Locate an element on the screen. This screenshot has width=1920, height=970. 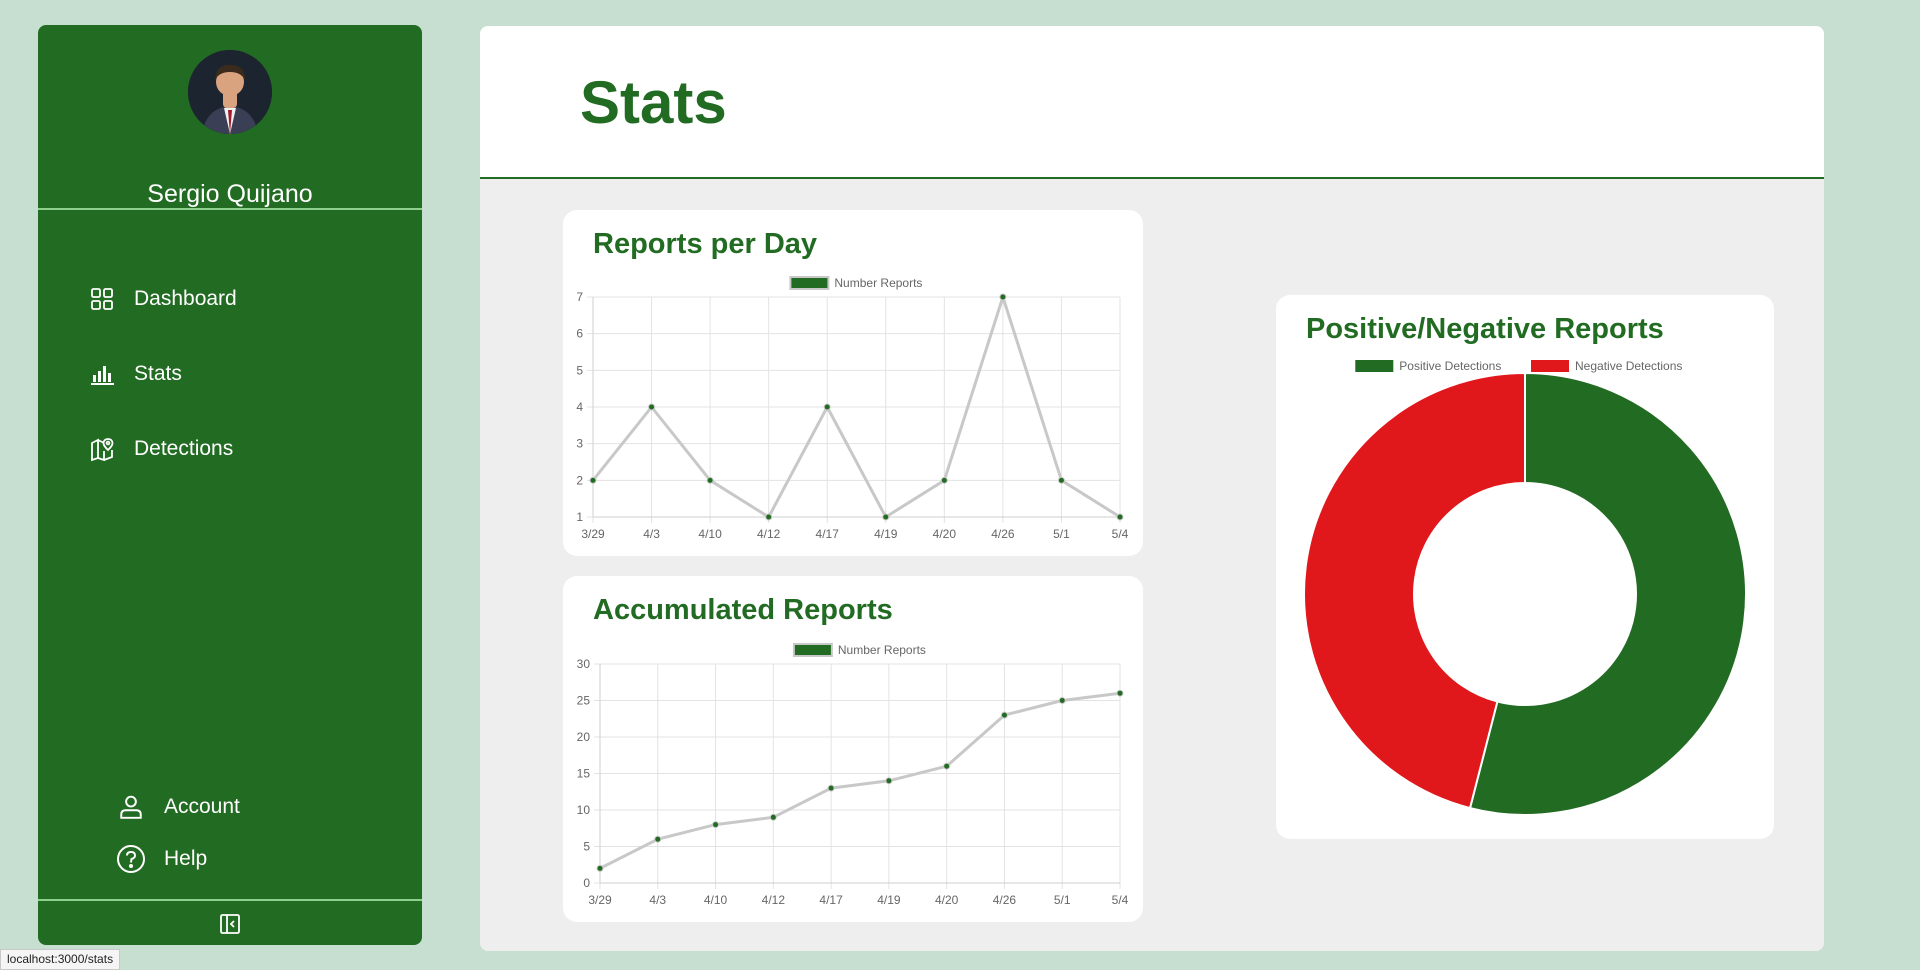
card-title: Positive/Negative Reports is located at coordinates (1485, 329).